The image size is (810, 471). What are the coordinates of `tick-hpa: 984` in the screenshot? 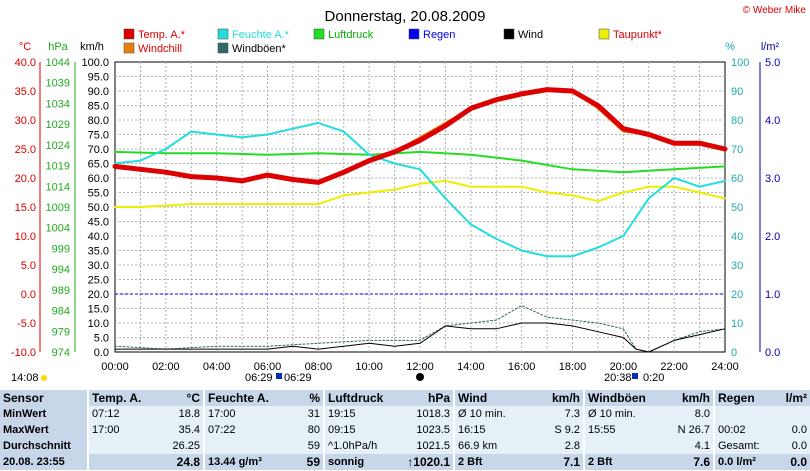 It's located at (61, 312).